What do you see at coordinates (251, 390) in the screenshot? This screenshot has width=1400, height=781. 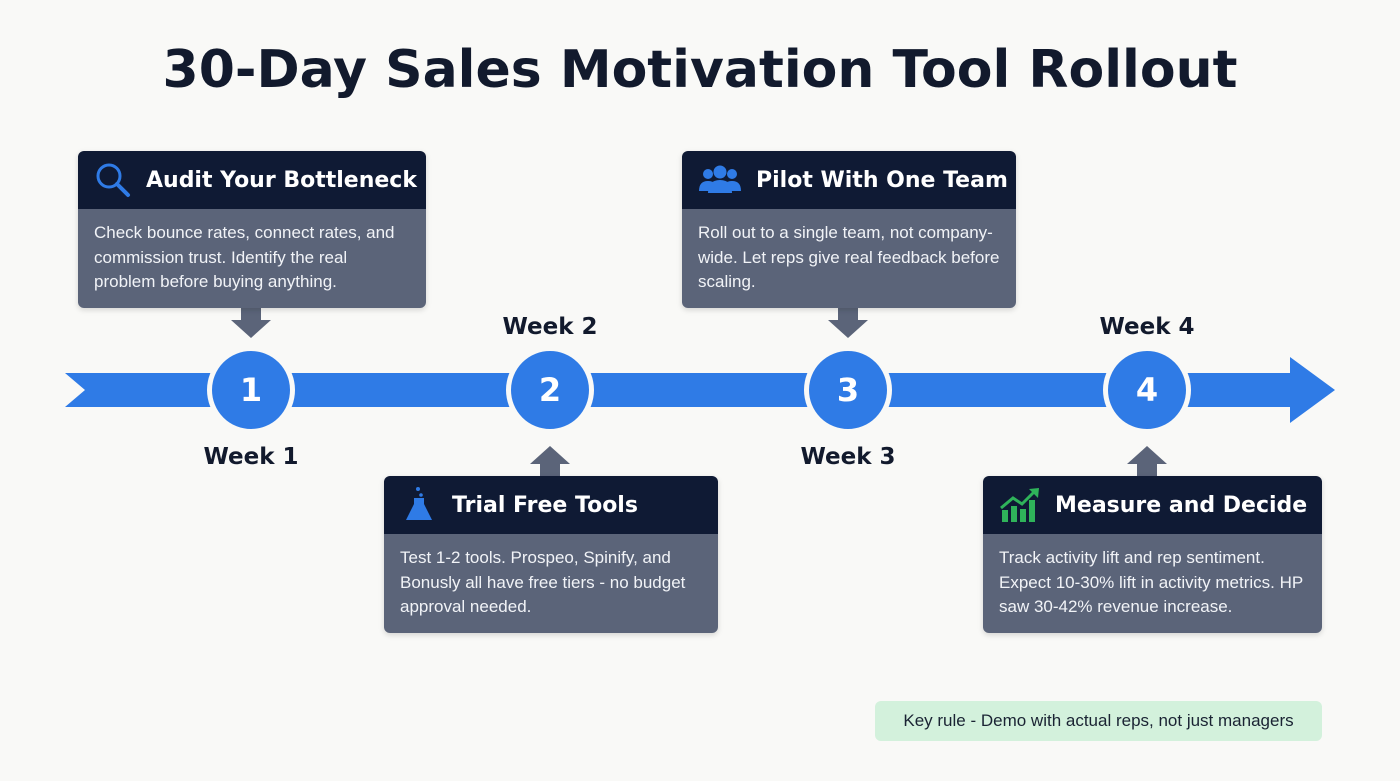 I see `step-marker-1: 1` at bounding box center [251, 390].